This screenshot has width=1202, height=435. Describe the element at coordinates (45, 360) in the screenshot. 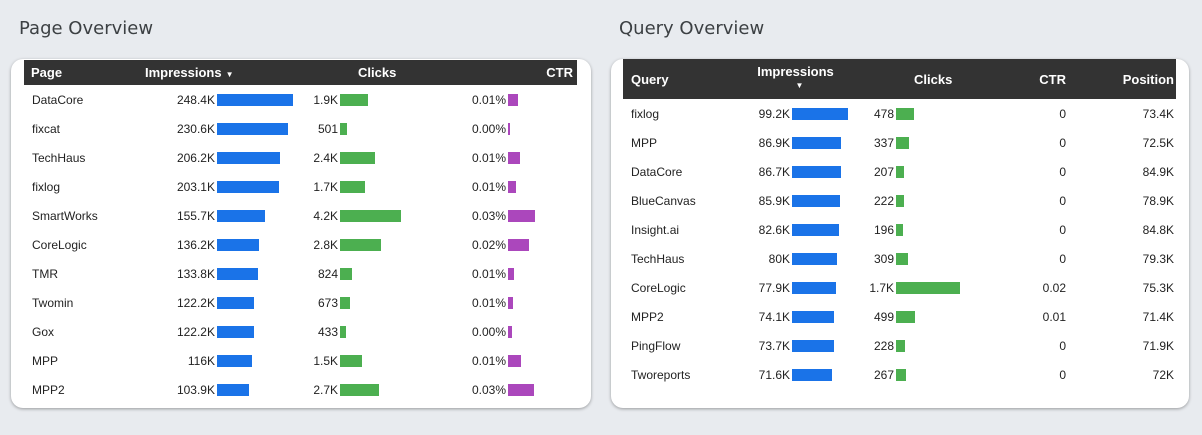

I see `page-name-cell: MPP` at that location.